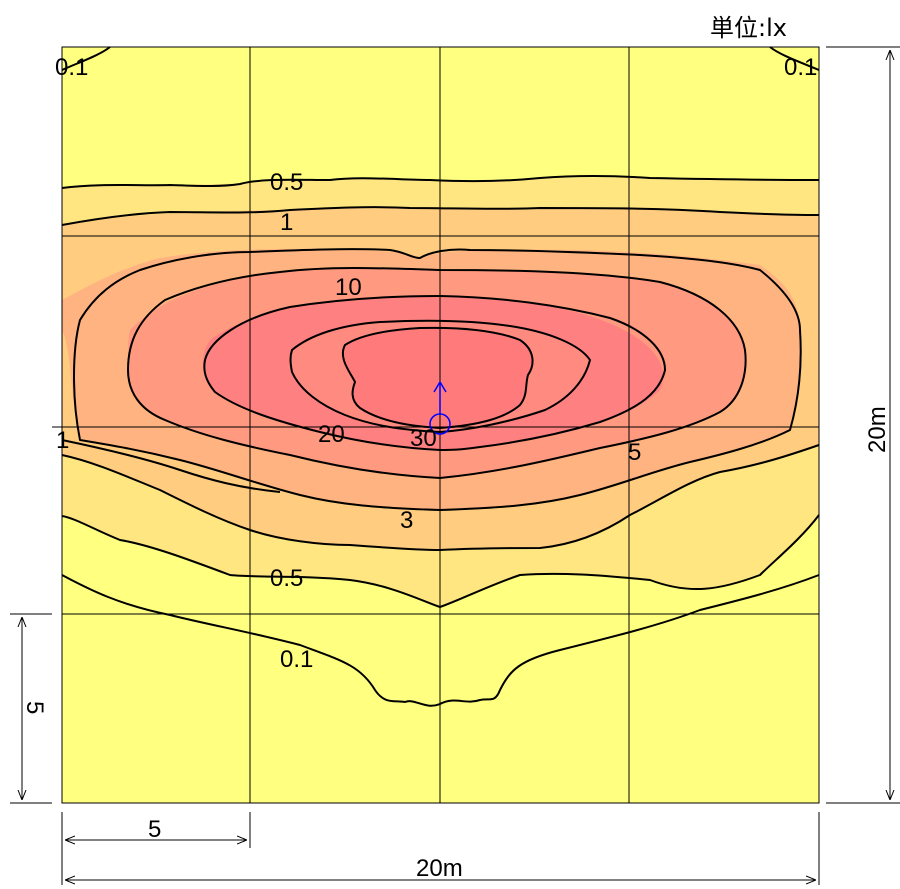  I want to click on contour-inner-ring, so click(437, 377).